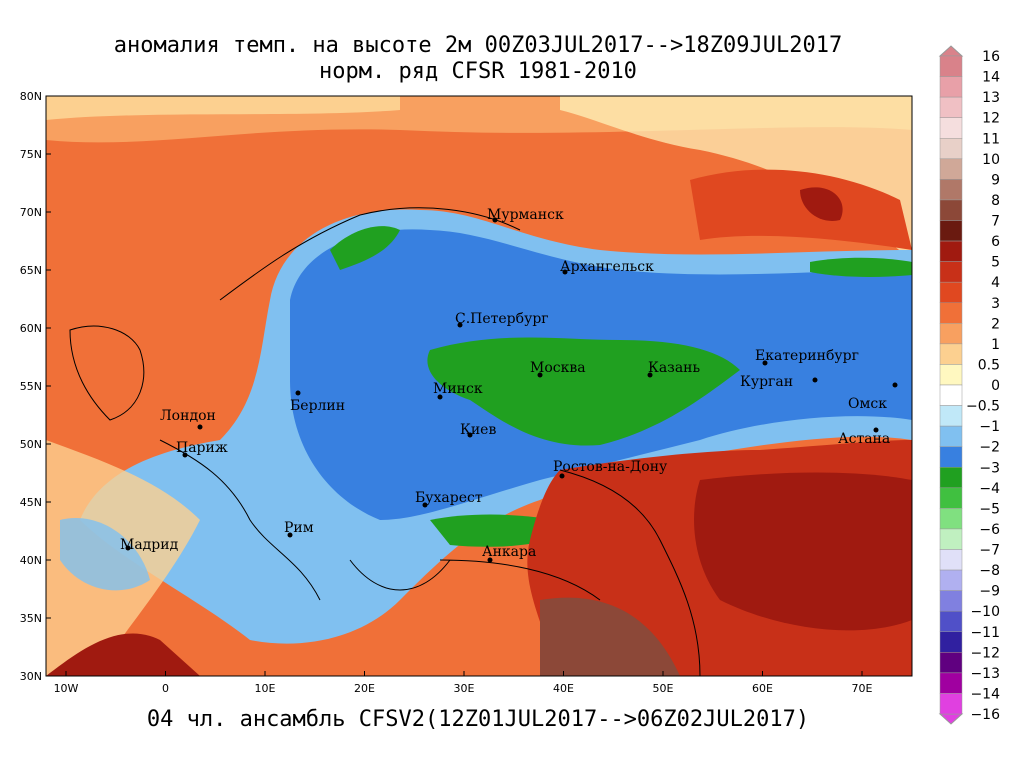  I want to click on colorbar-label: −2, so click(989, 448).